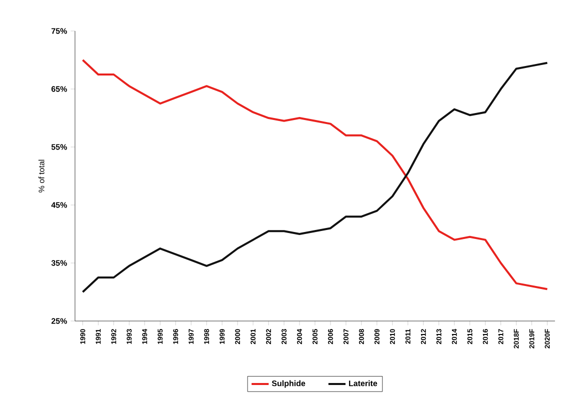 The image size is (579, 416). I want to click on legend-label: Laterite, so click(363, 383).